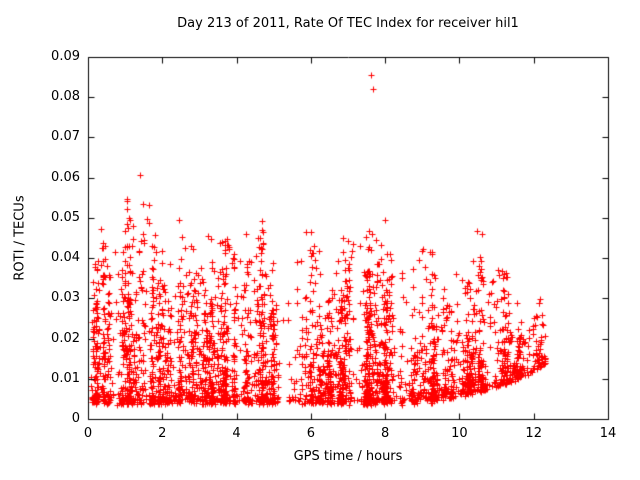  What do you see at coordinates (65, 258) in the screenshot?
I see `y-tick-label: 0.04` at bounding box center [65, 258].